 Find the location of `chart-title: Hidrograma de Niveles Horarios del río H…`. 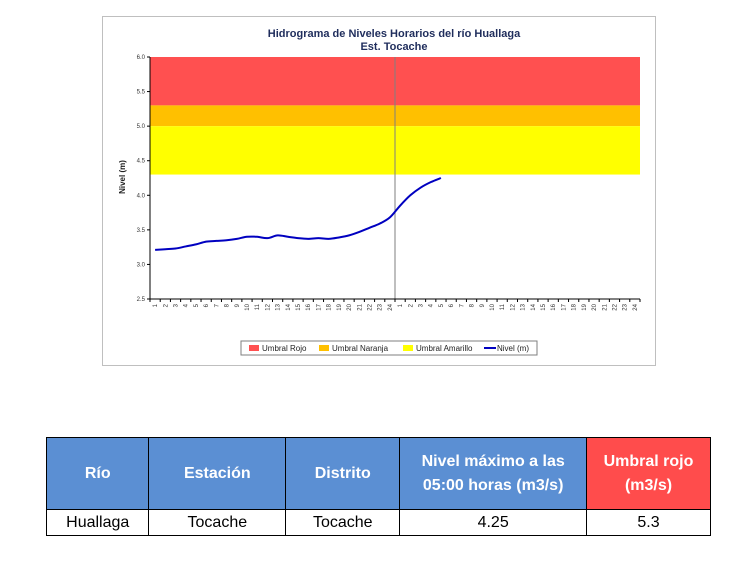

chart-title: Hidrograma de Niveles Horarios del río H… is located at coordinates (394, 34).